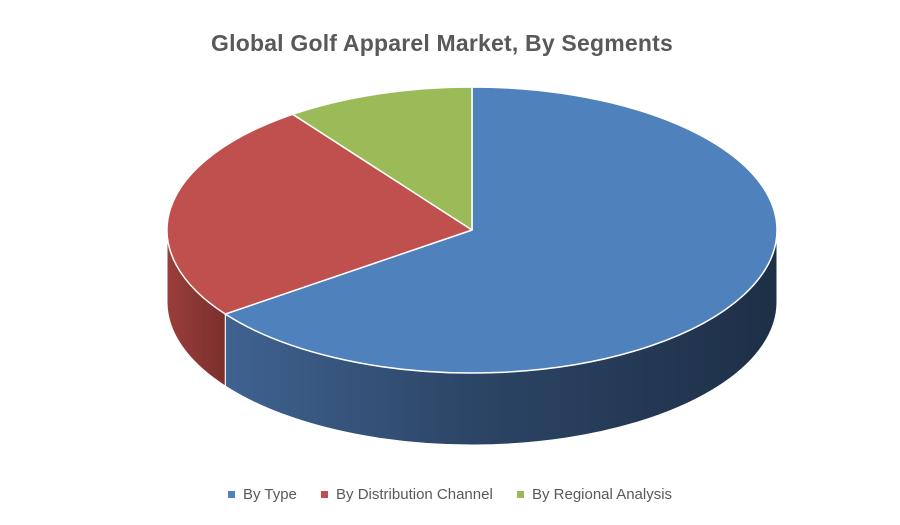 The height and width of the screenshot is (525, 900). Describe the element at coordinates (414, 494) in the screenshot. I see `legend-label-by-distribution-channel: By Distribution Channel` at that location.